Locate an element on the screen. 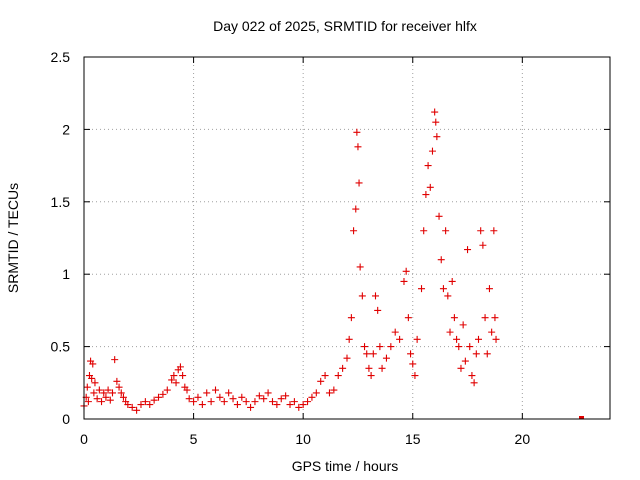  y-tick-label: 2.5 is located at coordinates (61, 57).